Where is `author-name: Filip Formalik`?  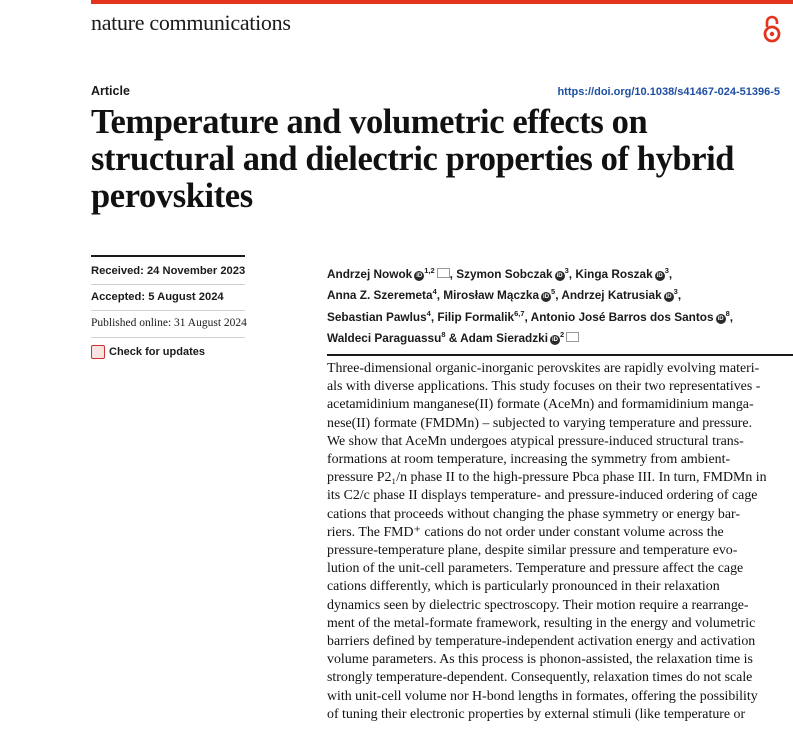
author-name: Filip Formalik is located at coordinates (476, 316).